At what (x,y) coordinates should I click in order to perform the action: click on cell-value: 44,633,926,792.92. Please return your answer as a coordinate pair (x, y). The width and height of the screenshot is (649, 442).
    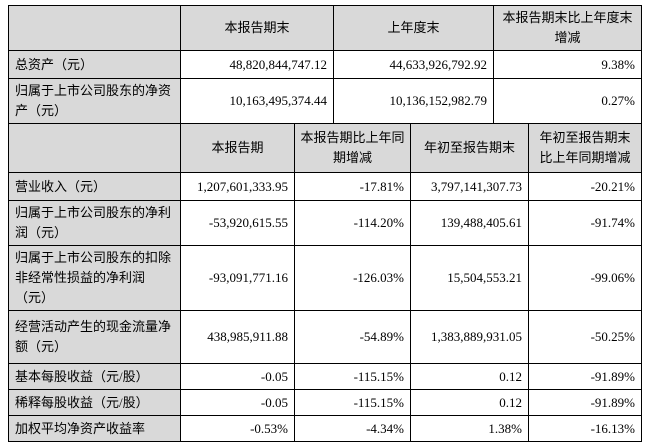
    Looking at the image, I should click on (413, 64).